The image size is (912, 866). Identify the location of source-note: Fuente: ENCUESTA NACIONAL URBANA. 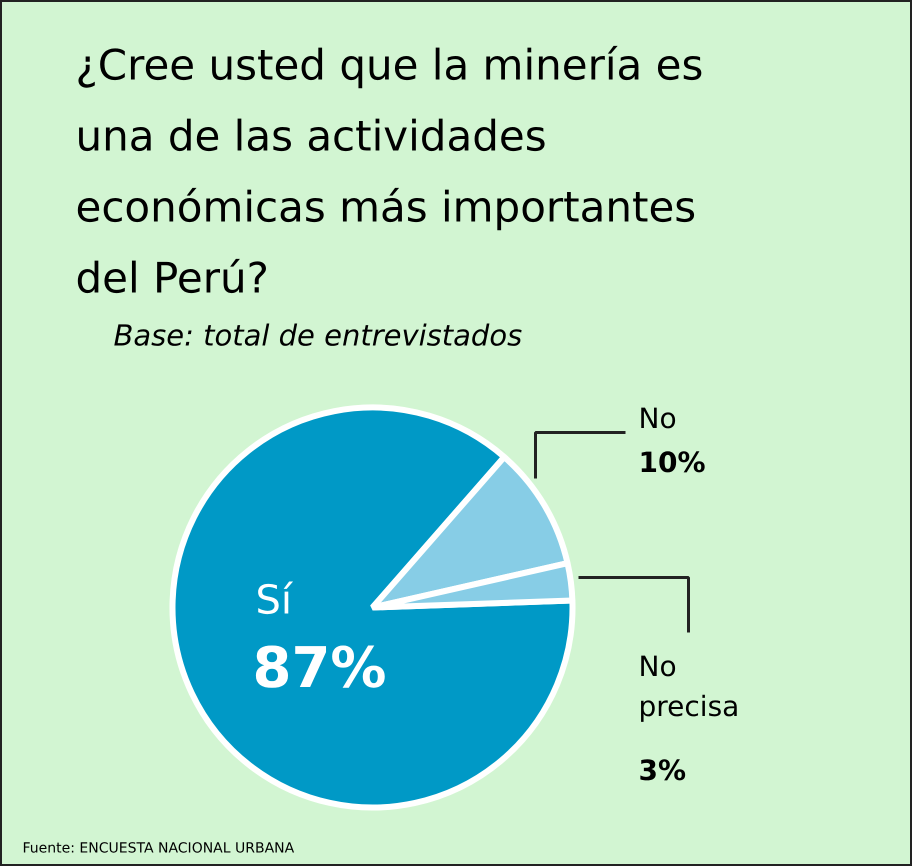
(158, 848).